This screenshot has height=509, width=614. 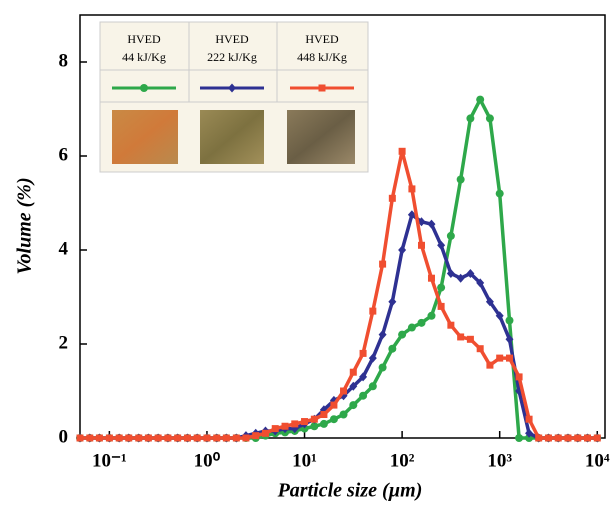 What do you see at coordinates (499, 460) in the screenshot?
I see `x-tick-label: 10³` at bounding box center [499, 460].